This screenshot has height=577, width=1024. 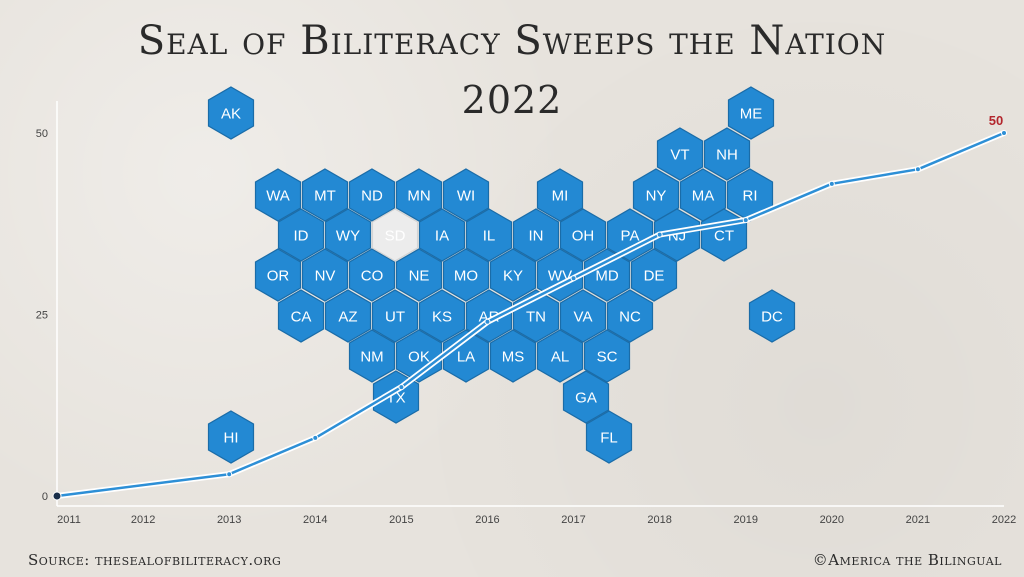 I want to click on state-hex-id: ID, so click(x=301, y=235).